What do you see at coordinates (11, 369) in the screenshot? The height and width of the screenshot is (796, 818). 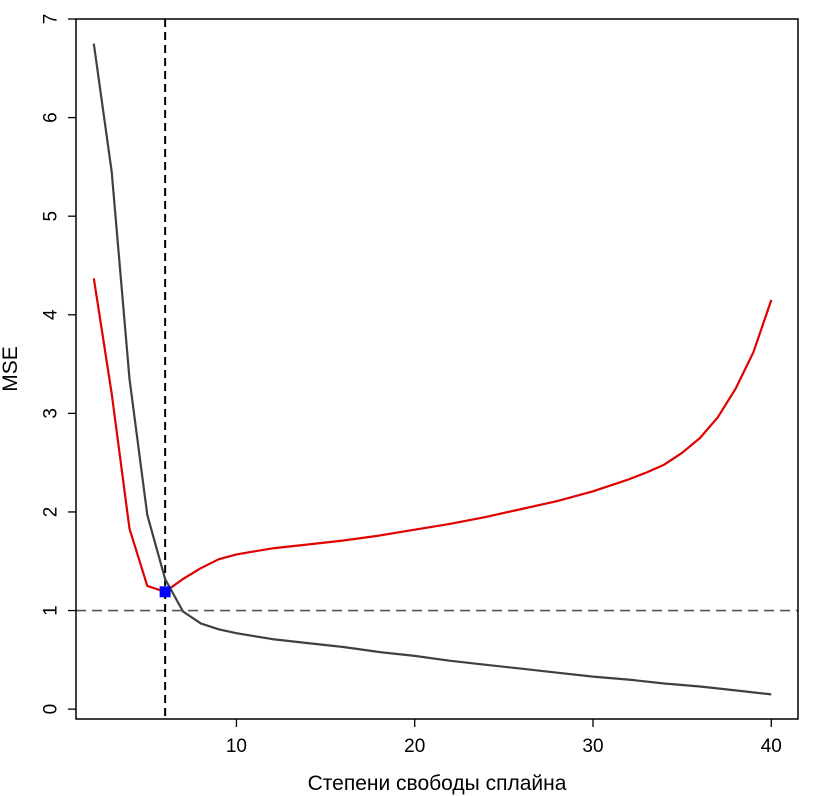 I see `y-axis-title: MSE` at bounding box center [11, 369].